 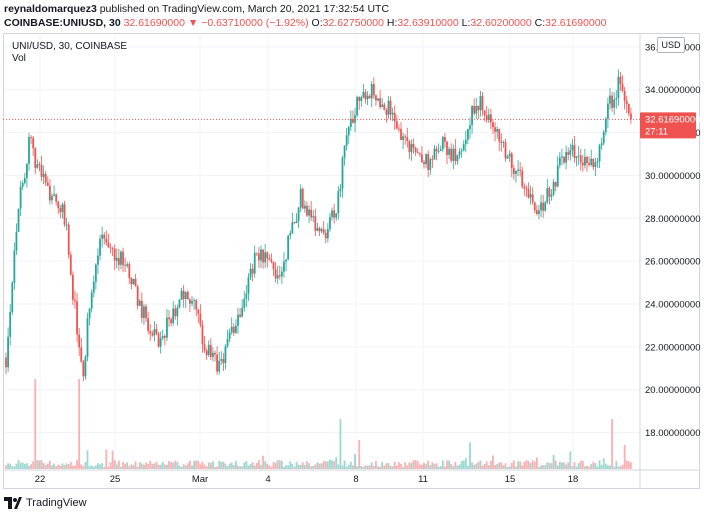 What do you see at coordinates (671, 45) in the screenshot?
I see `currency-button: USD` at bounding box center [671, 45].